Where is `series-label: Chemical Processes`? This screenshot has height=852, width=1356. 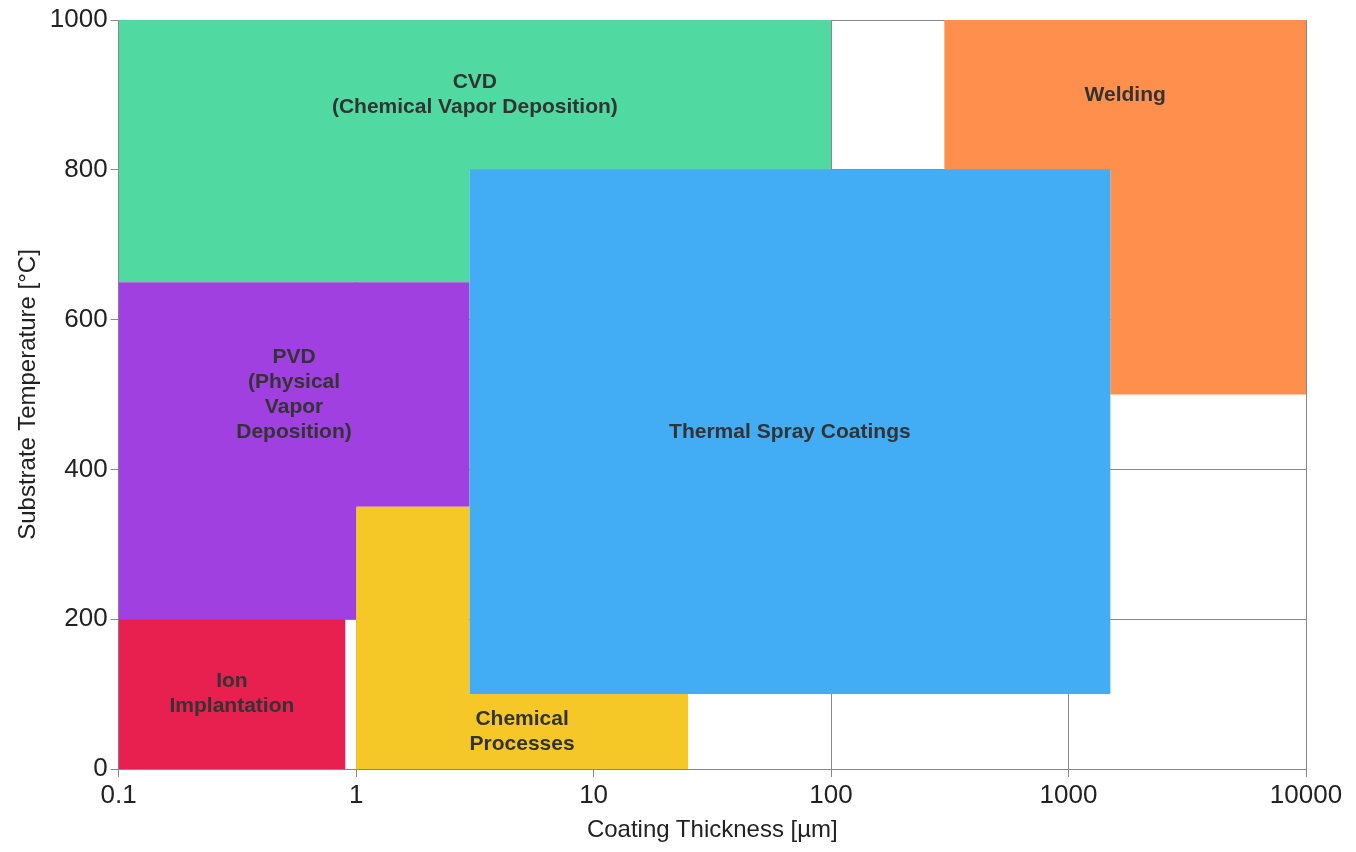 series-label: Chemical Processes is located at coordinates (522, 729).